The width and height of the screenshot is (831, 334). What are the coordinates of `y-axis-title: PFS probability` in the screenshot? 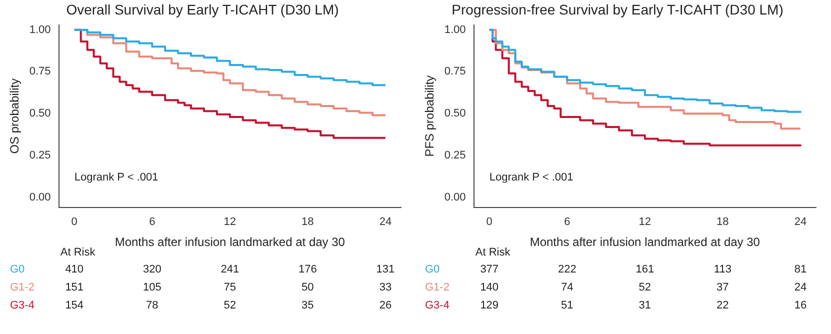 It's located at (429, 116).